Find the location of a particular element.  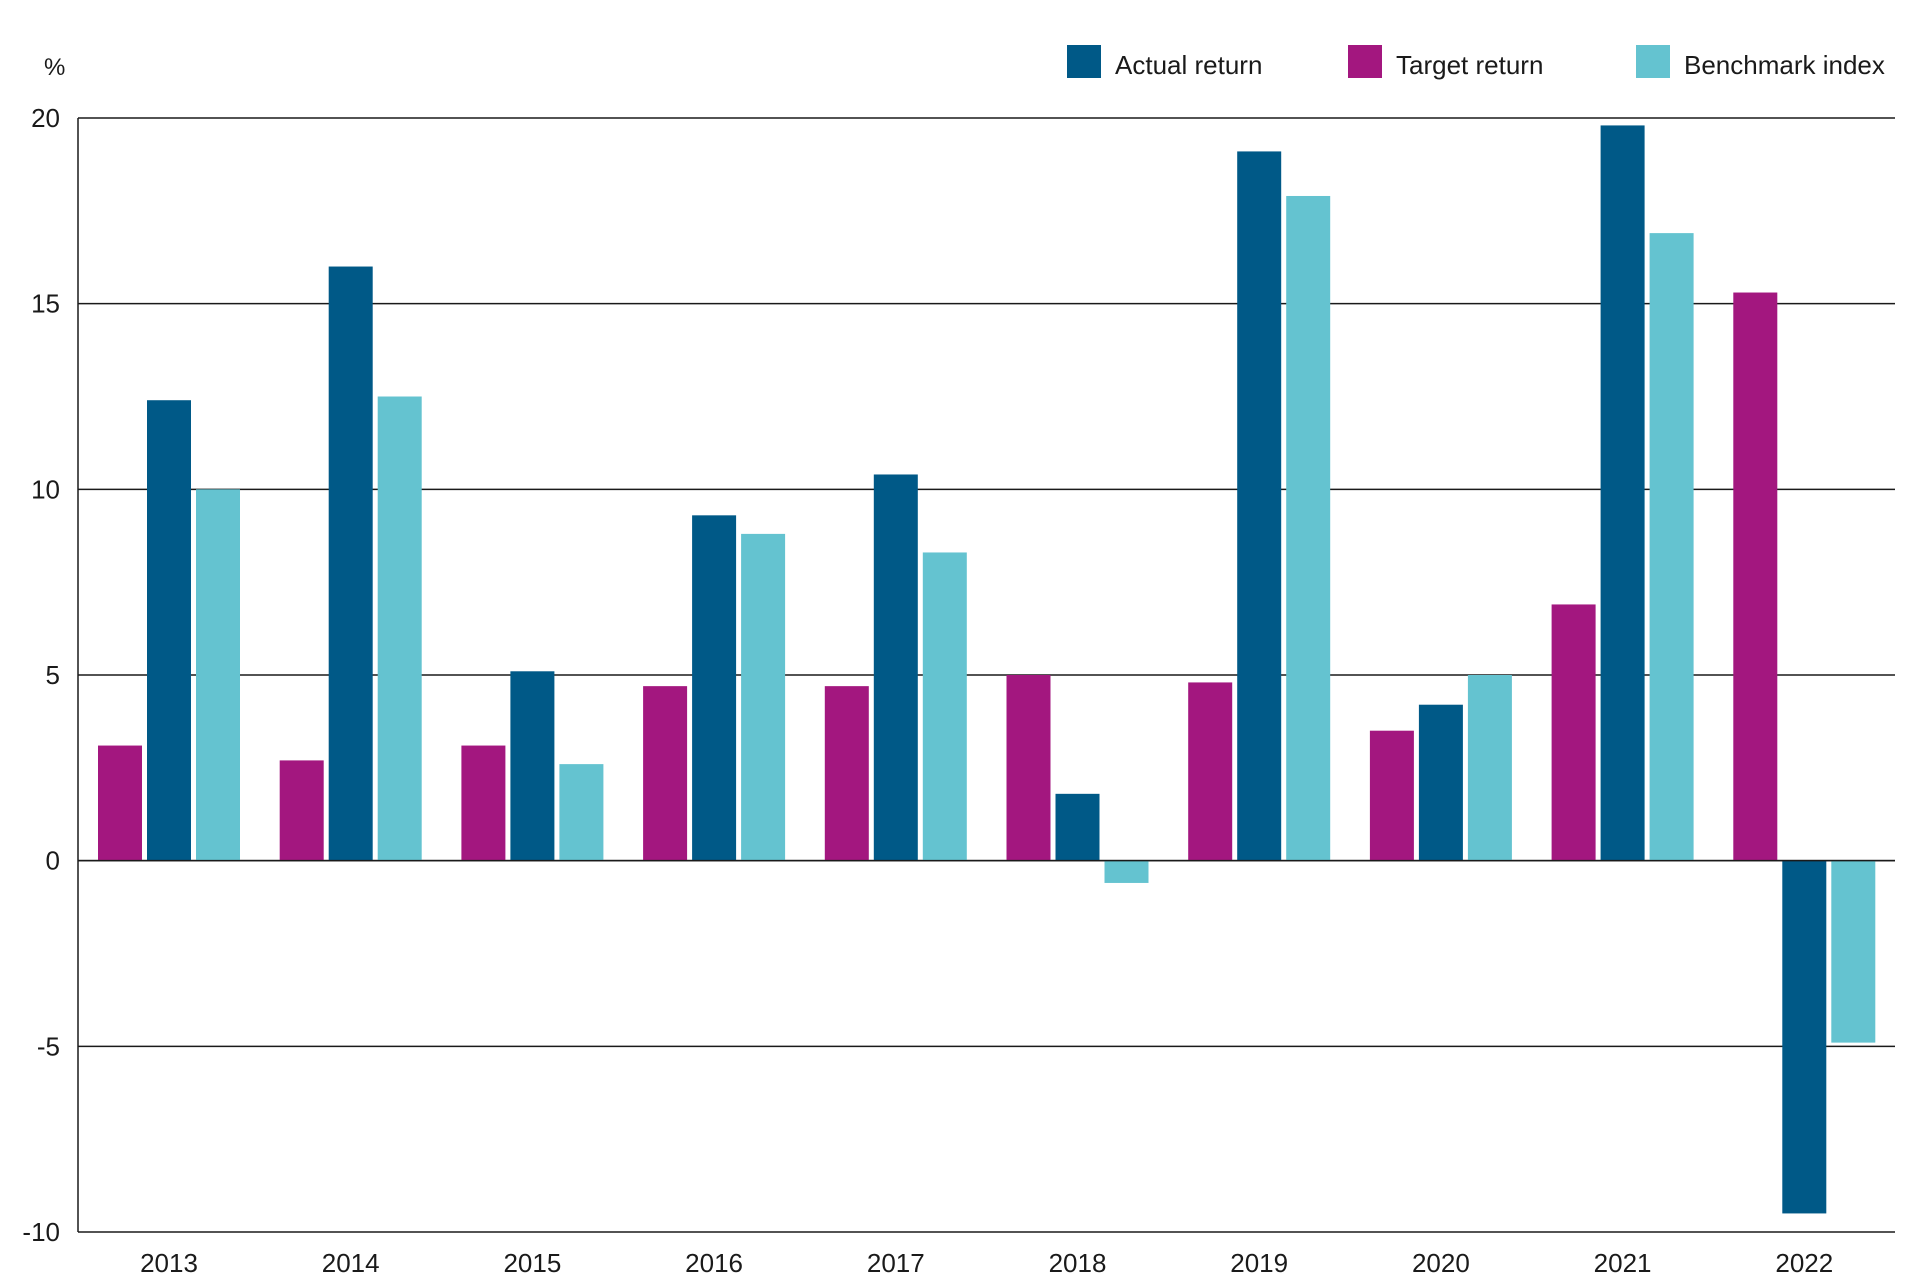

bar-actual-return-2018 is located at coordinates (1077, 827).